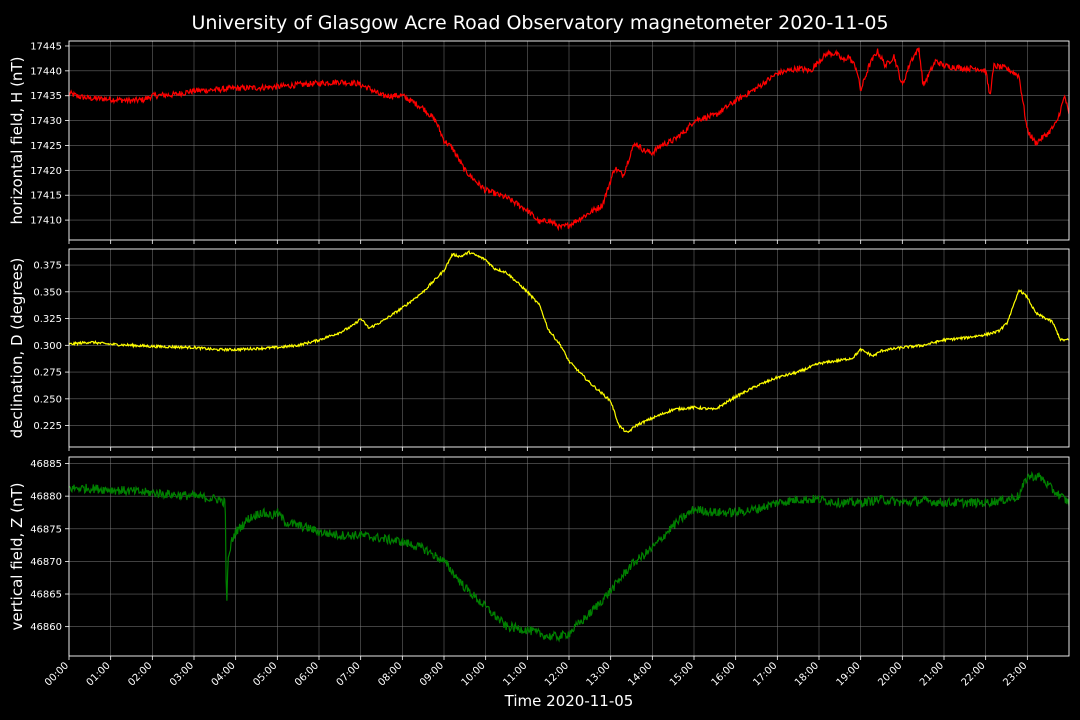 This screenshot has height=720, width=1080. What do you see at coordinates (182, 674) in the screenshot?
I see `x-tick-label: 03:00` at bounding box center [182, 674].